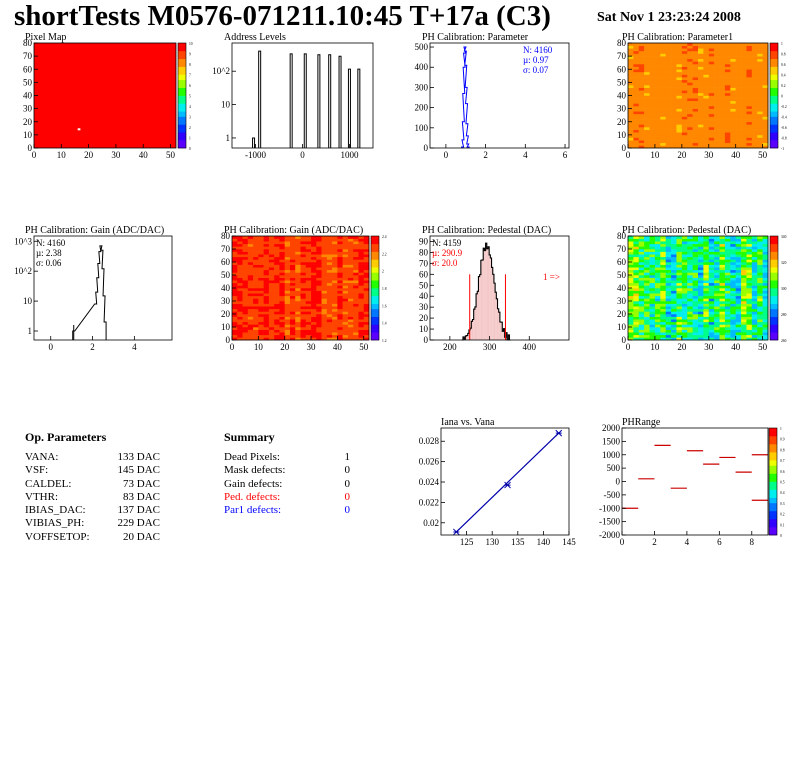 The width and height of the screenshot is (796, 772). Describe the element at coordinates (781, 536) in the screenshot. I see `colorbar-tick-label: 0` at that location.